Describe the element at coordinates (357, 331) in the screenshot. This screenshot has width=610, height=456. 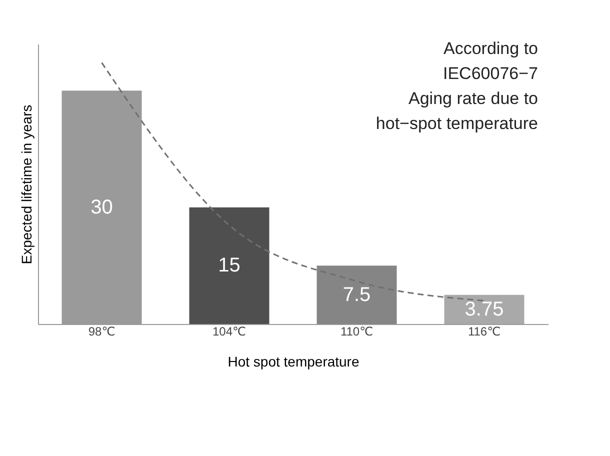
I see `x-tick-label: 110℃` at that location.